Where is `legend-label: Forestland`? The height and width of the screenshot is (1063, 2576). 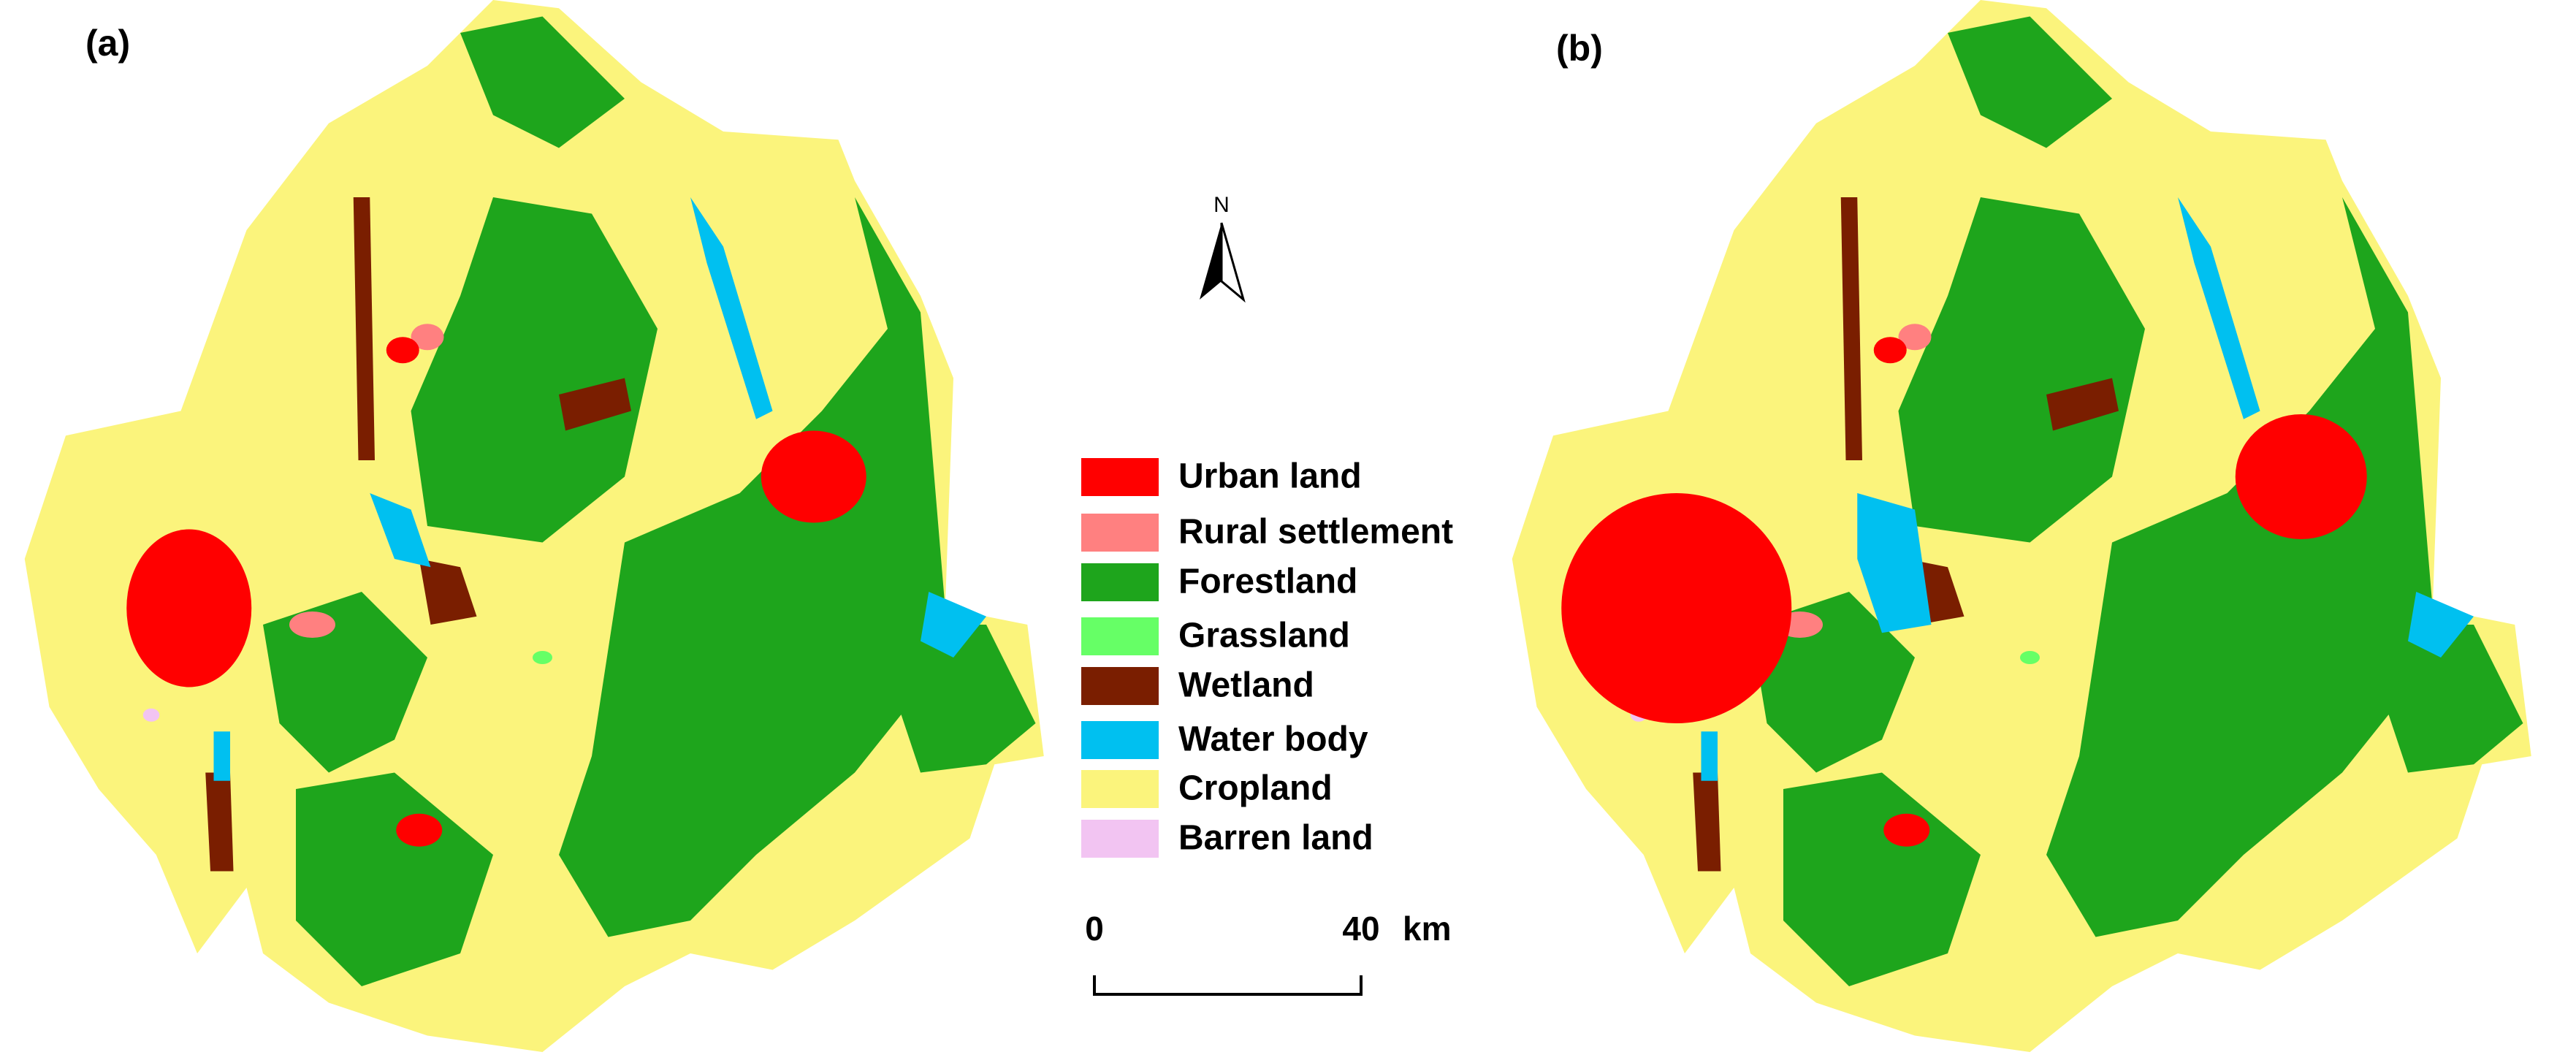
legend-label: Forestland is located at coordinates (1268, 582).